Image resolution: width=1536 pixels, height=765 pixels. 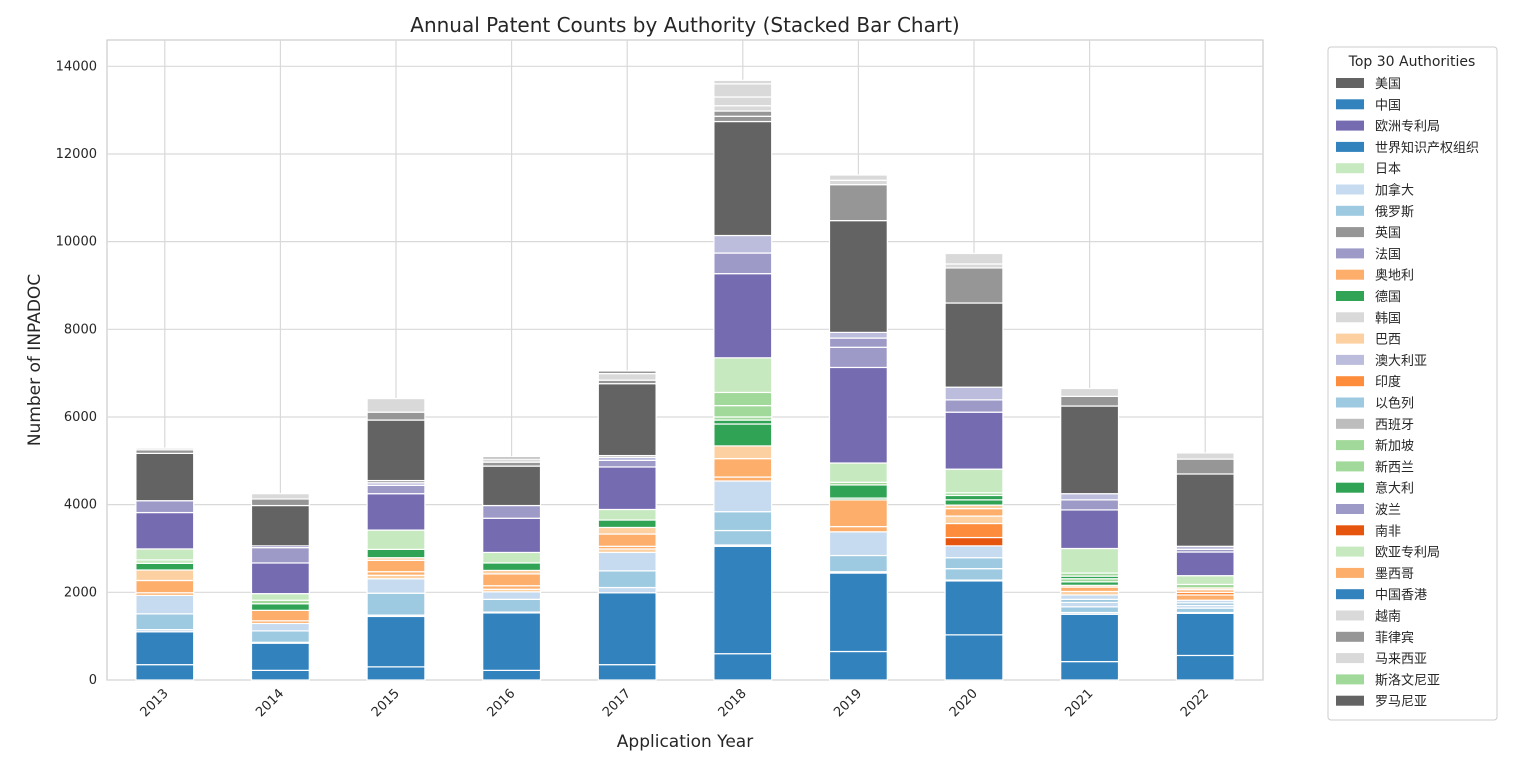 What do you see at coordinates (1388, 617) in the screenshot?
I see `legend-label: 越南` at bounding box center [1388, 617].